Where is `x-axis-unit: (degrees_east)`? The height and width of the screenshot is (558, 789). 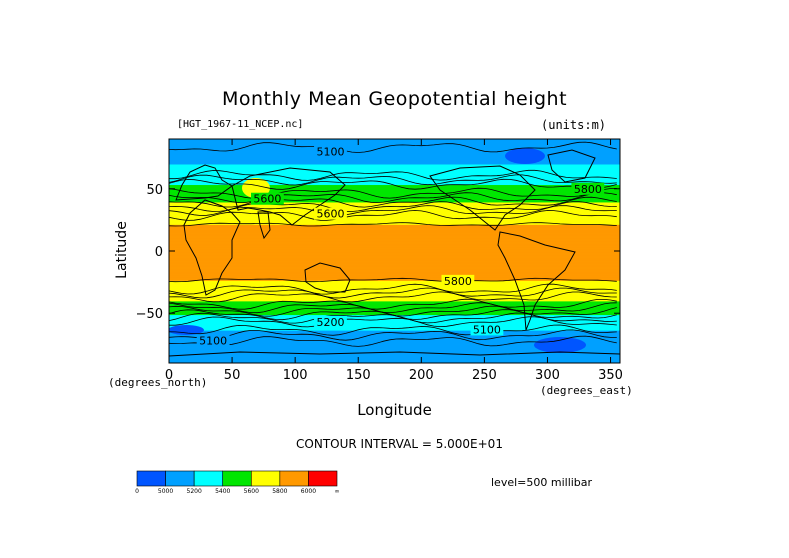
x-axis-unit: (degrees_east) is located at coordinates (586, 390).